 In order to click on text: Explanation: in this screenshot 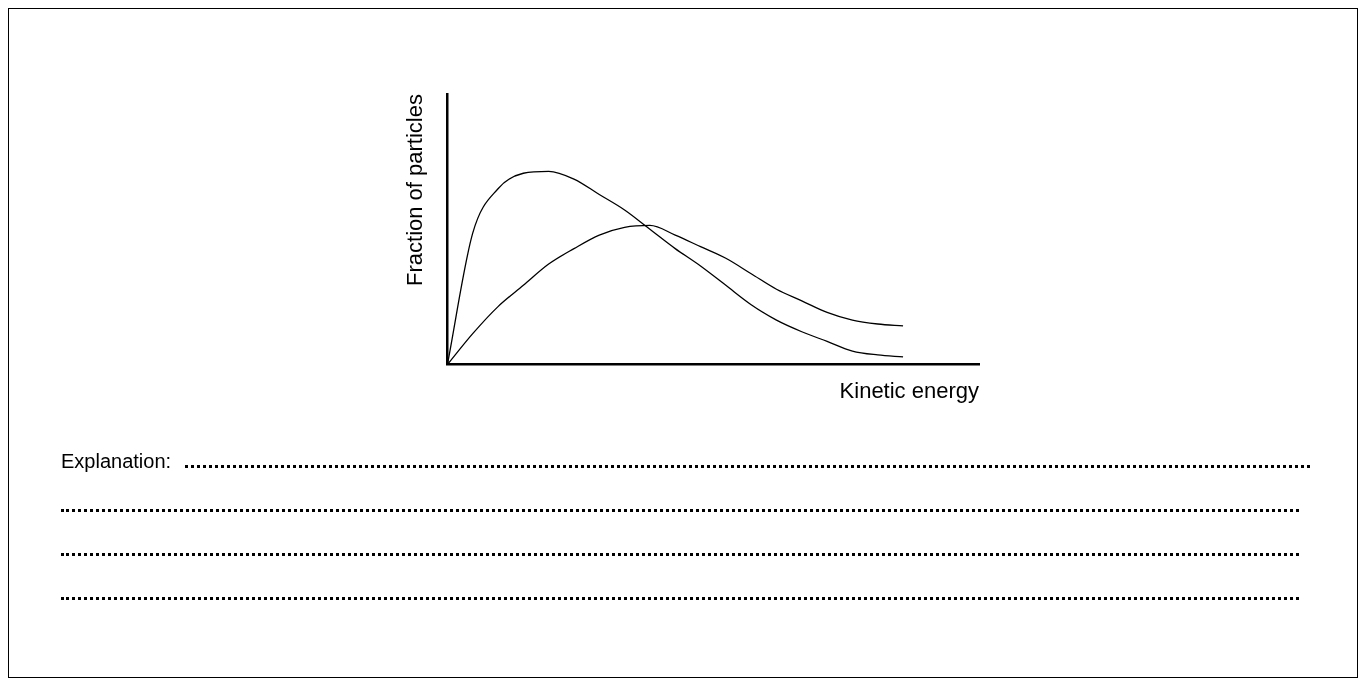, I will do `click(116, 461)`.